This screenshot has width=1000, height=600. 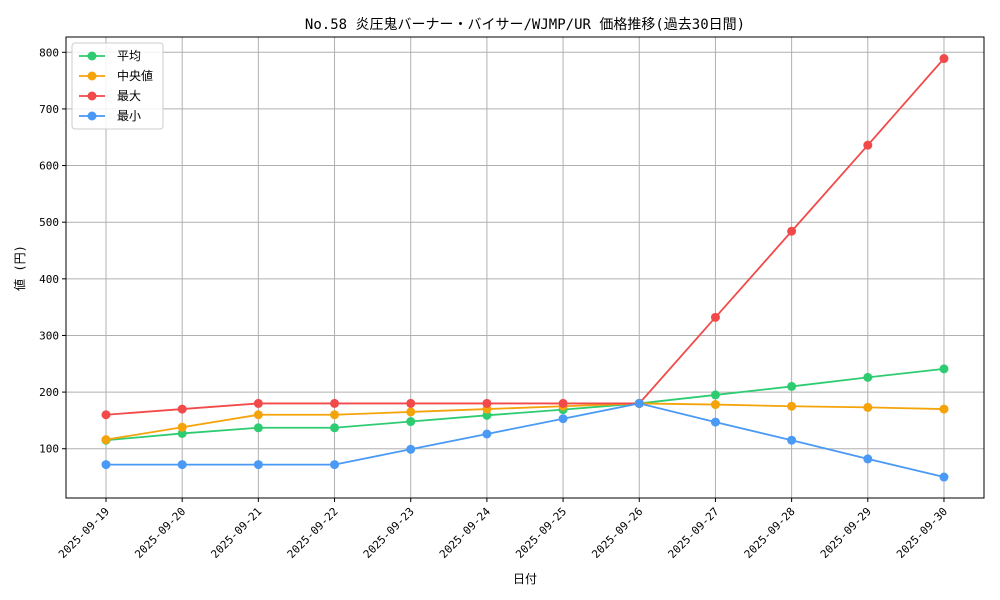 I want to click on legend-entry: 中央値, so click(x=116, y=75).